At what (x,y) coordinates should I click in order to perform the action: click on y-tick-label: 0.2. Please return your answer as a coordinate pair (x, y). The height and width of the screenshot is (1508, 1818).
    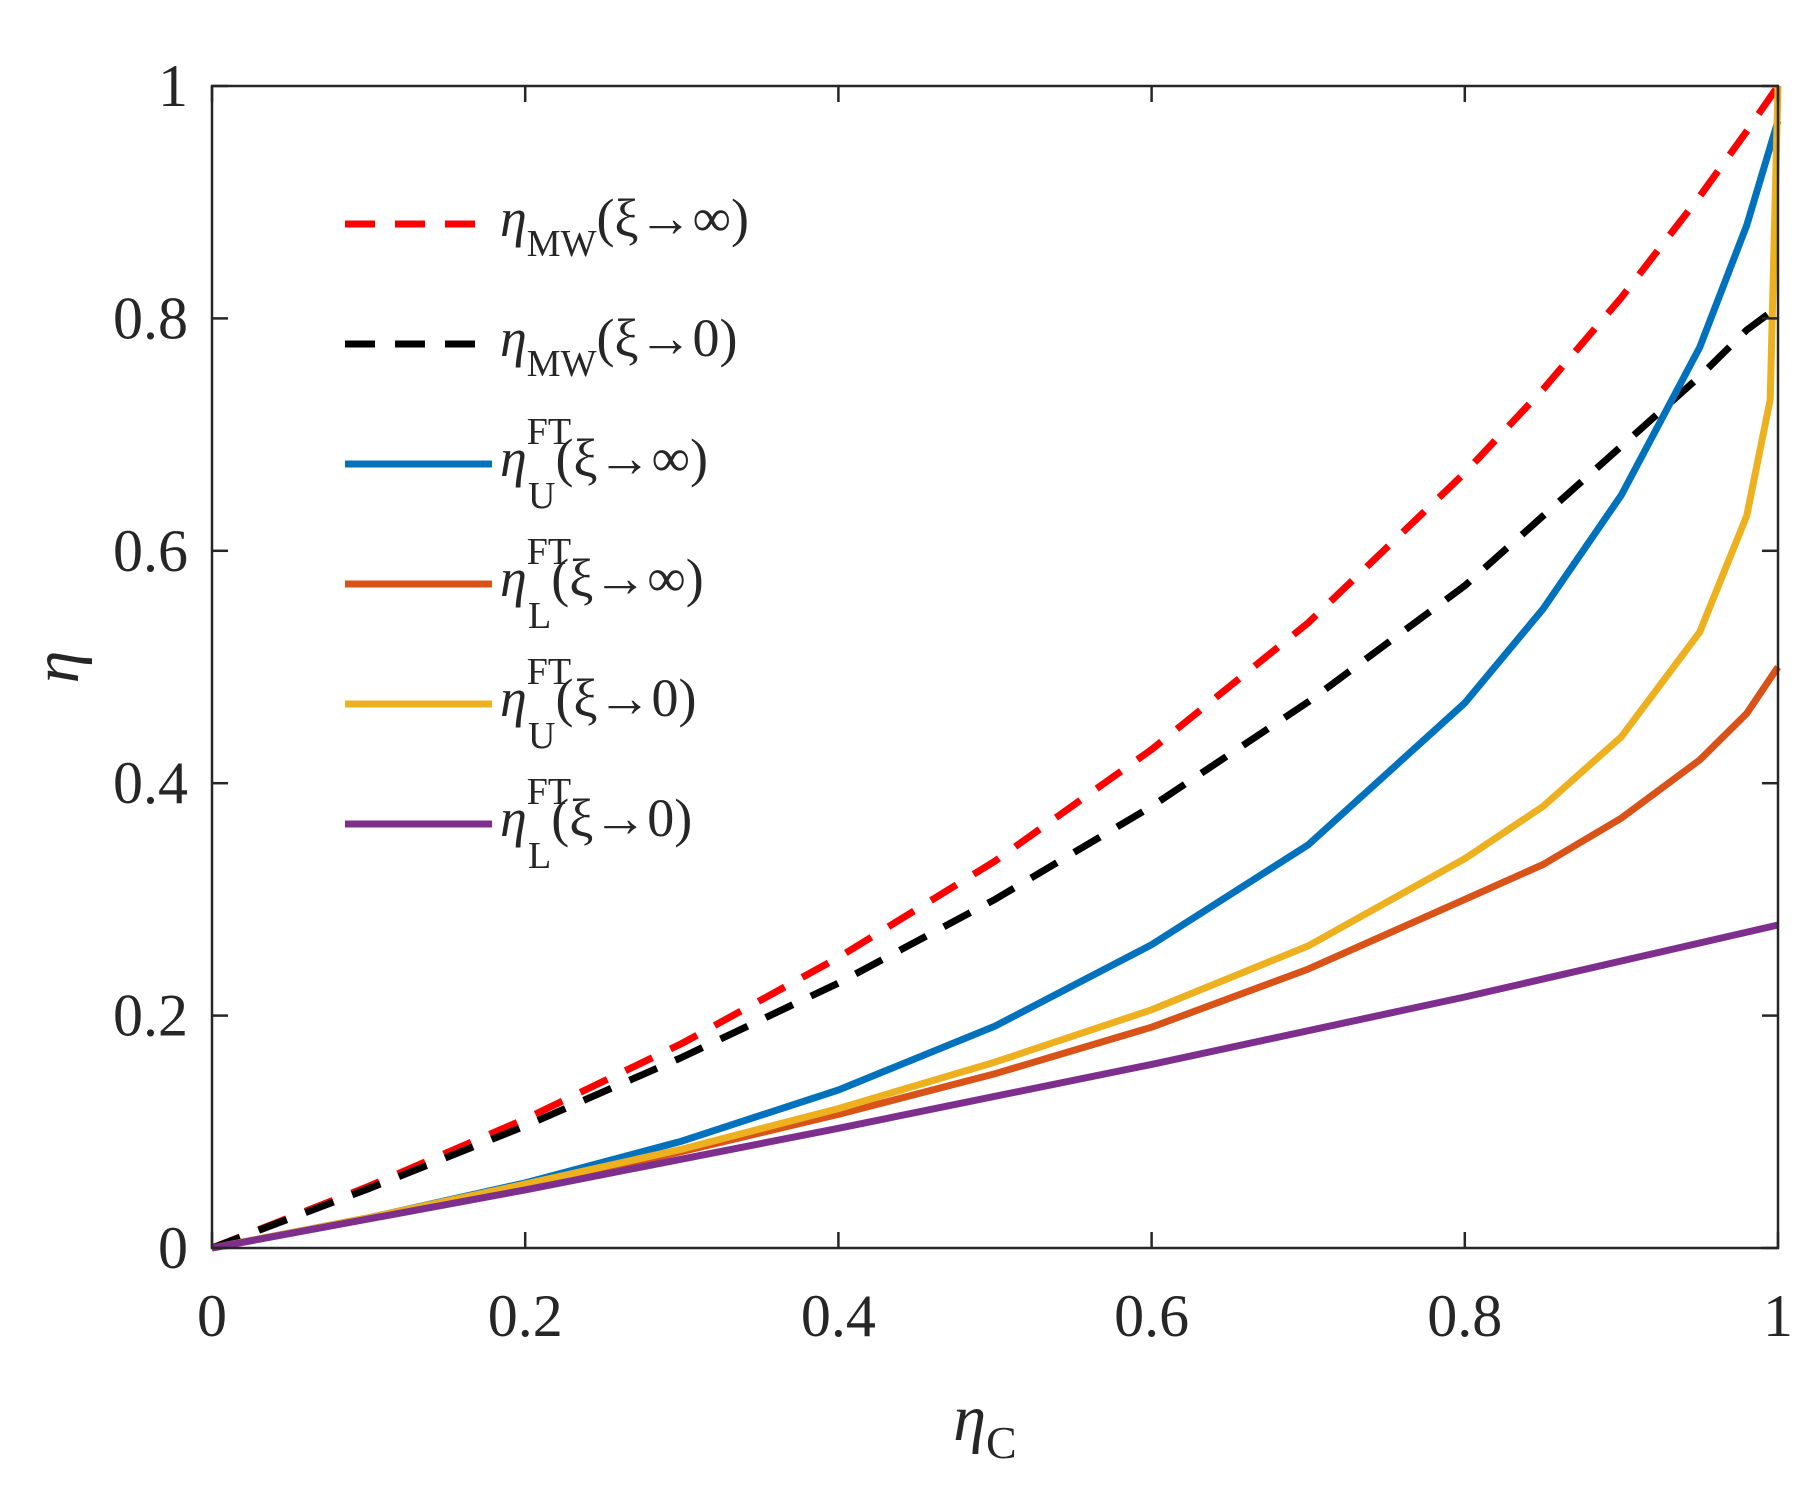
    Looking at the image, I should click on (150, 1016).